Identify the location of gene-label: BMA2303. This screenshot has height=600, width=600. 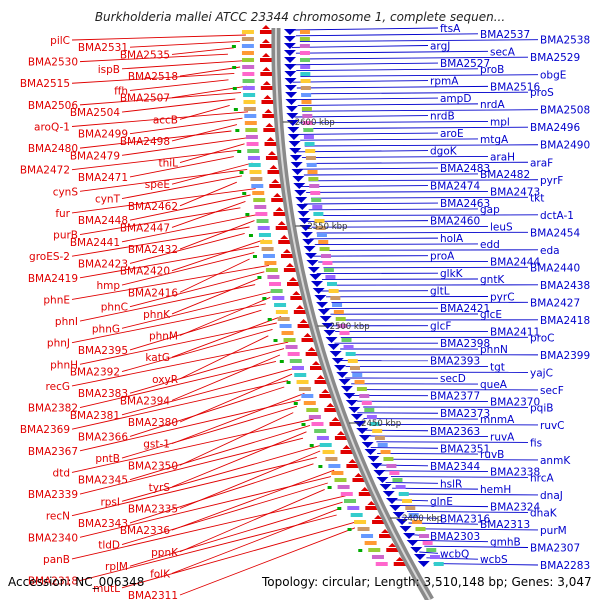
(455, 537).